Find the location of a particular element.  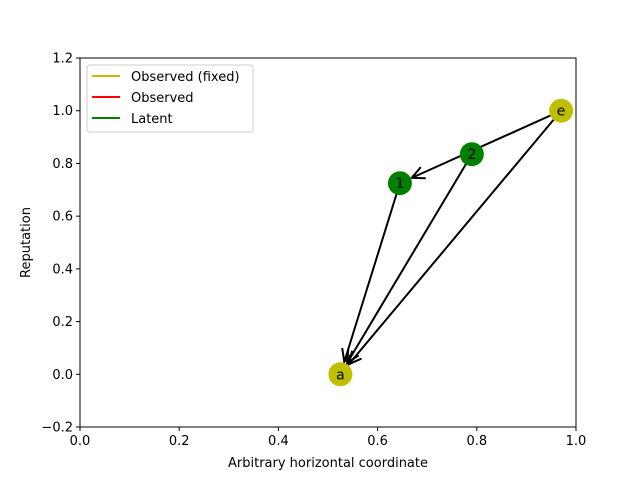

x-axis-label: Arbitrary horizontal coordinate is located at coordinates (328, 463).